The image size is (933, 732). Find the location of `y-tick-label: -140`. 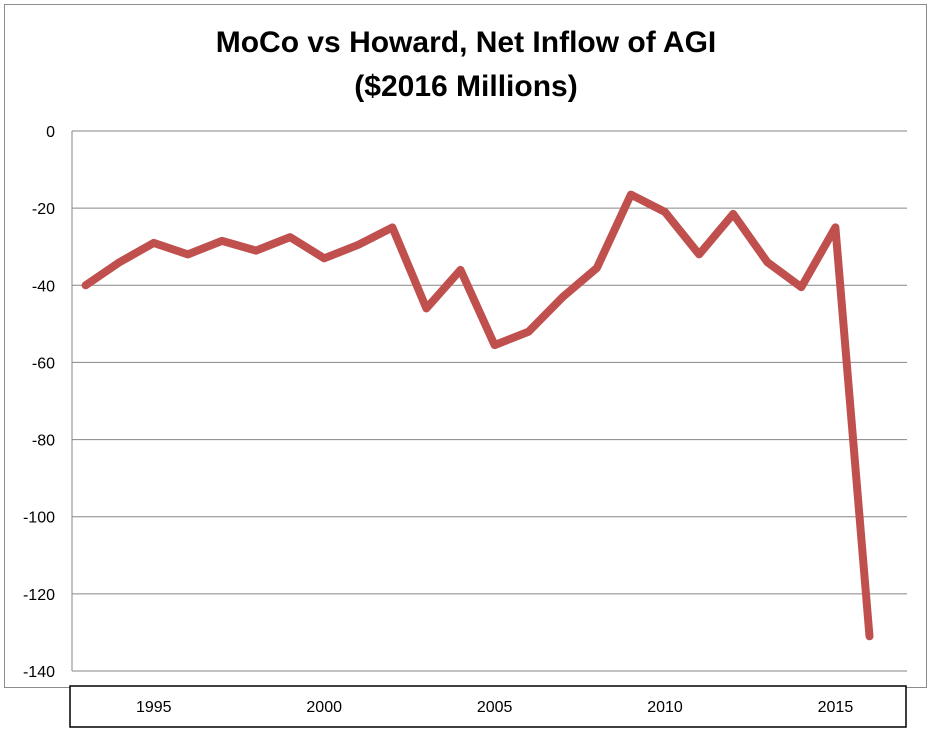

y-tick-label: -140 is located at coordinates (39, 672).